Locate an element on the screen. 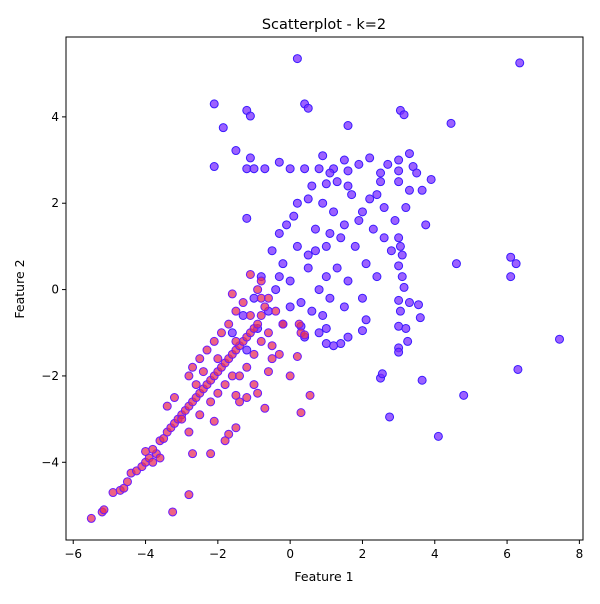 The width and height of the screenshot is (600, 604). y-tick-label: 4 is located at coordinates (55, 117).